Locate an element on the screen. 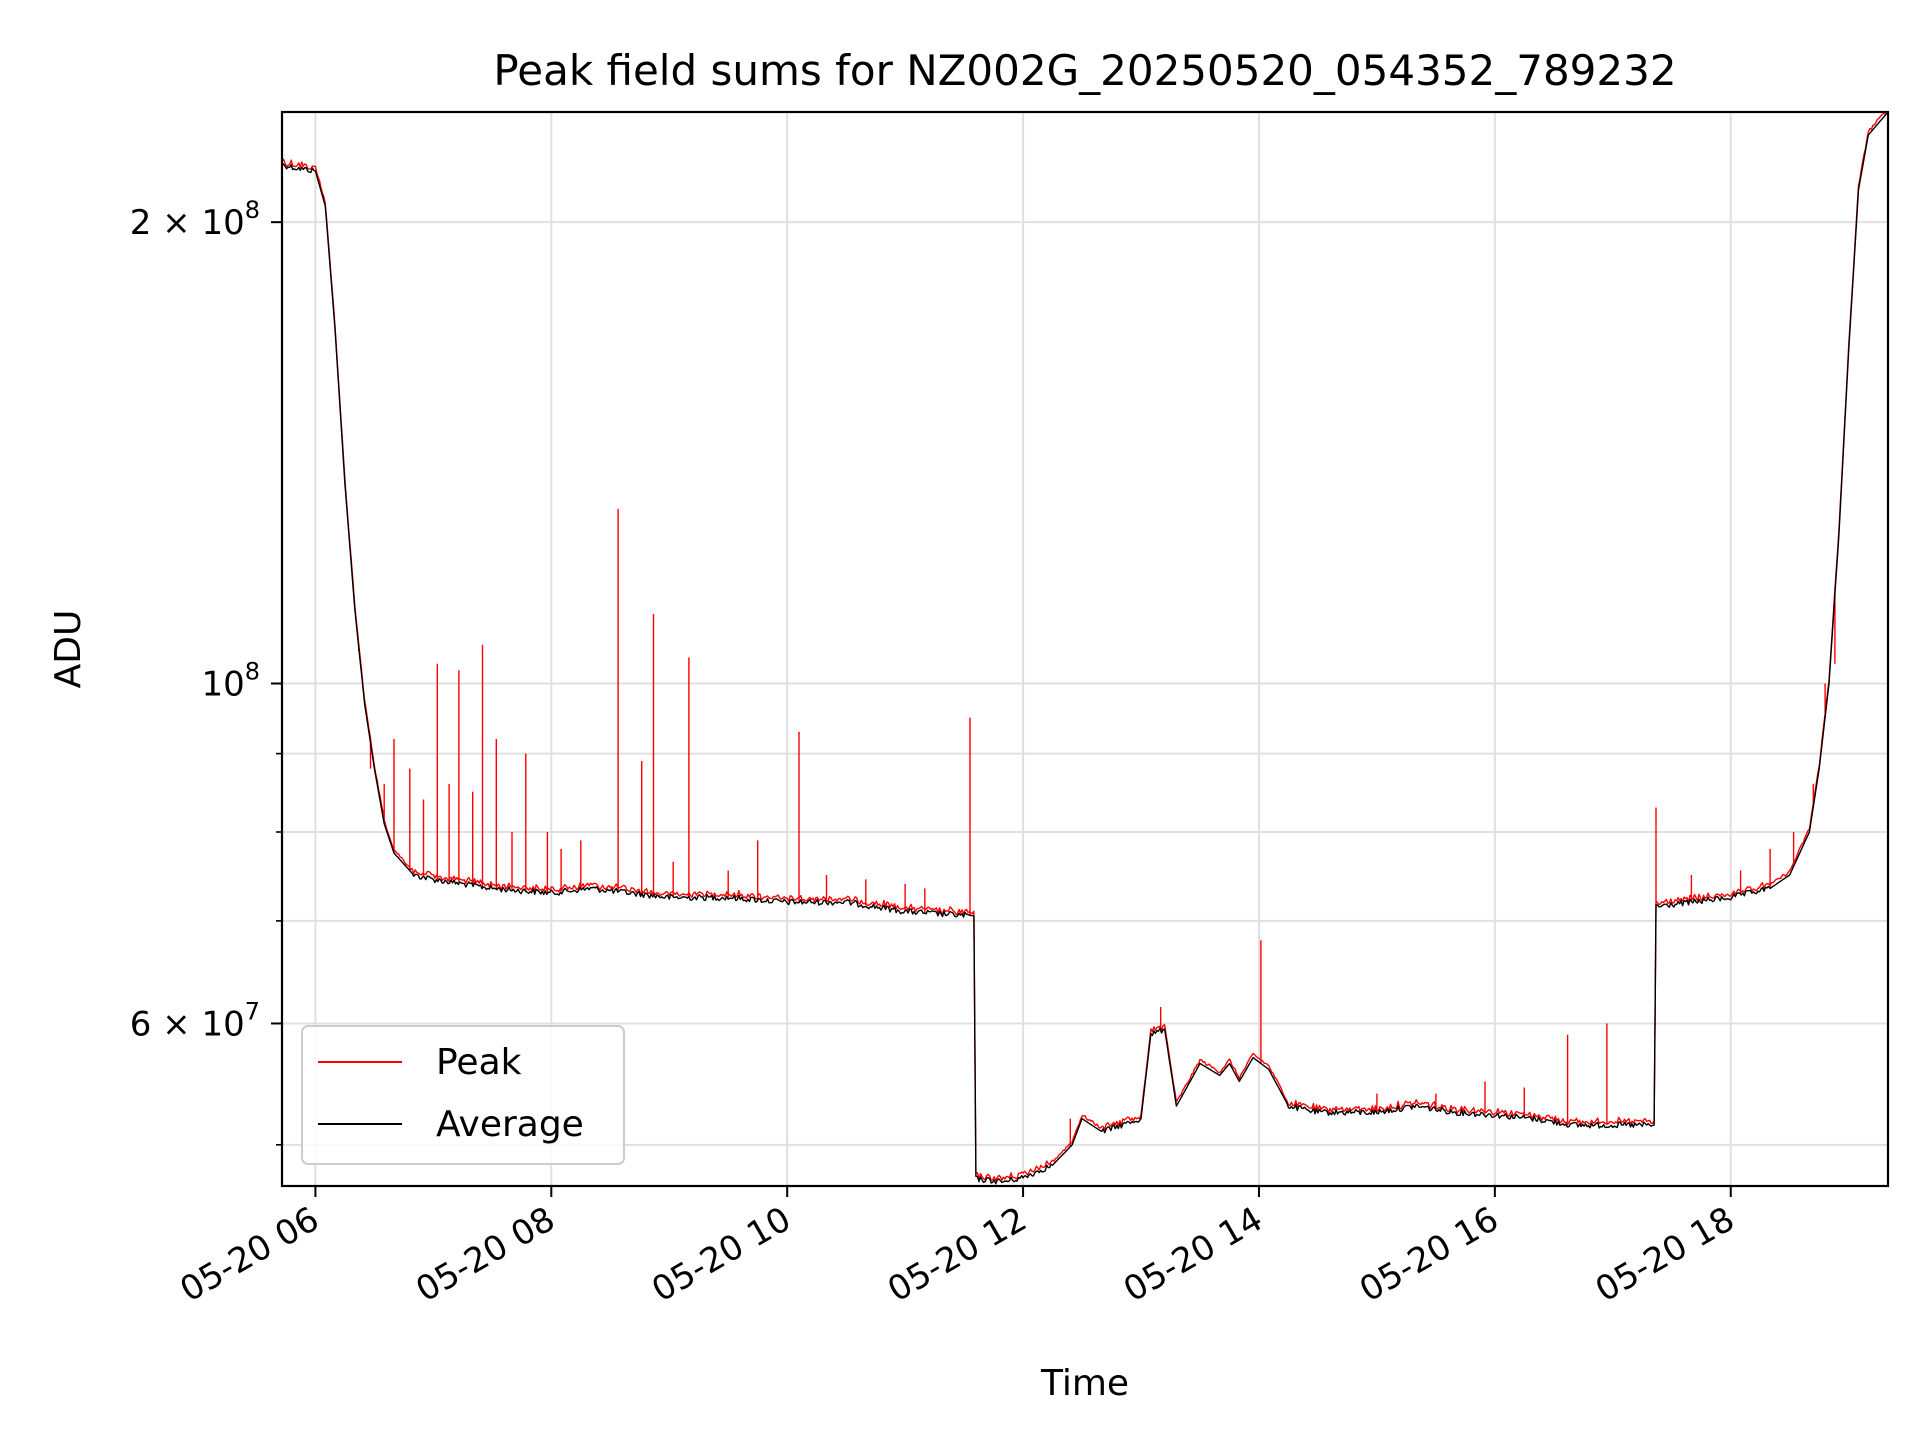 The height and width of the screenshot is (1440, 1920). y-tick-label: 6 × 107 is located at coordinates (195, 1020).